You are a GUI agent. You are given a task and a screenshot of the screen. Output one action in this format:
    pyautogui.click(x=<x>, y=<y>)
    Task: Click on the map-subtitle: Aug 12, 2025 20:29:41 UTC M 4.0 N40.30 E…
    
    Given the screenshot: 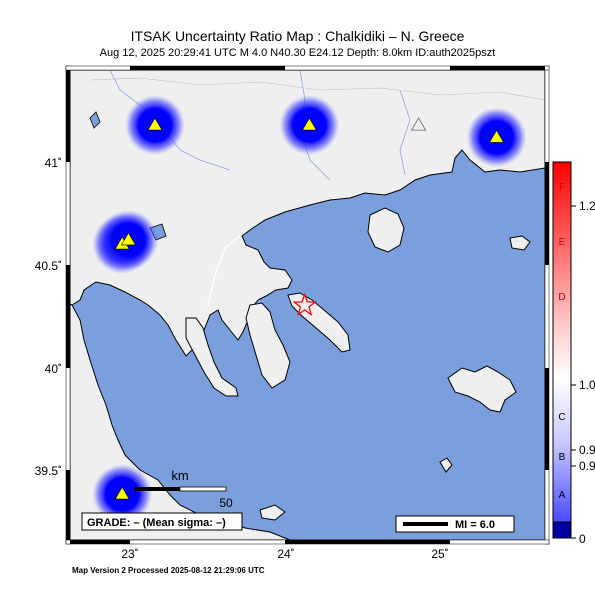 What is the action you would take?
    pyautogui.click(x=297, y=53)
    